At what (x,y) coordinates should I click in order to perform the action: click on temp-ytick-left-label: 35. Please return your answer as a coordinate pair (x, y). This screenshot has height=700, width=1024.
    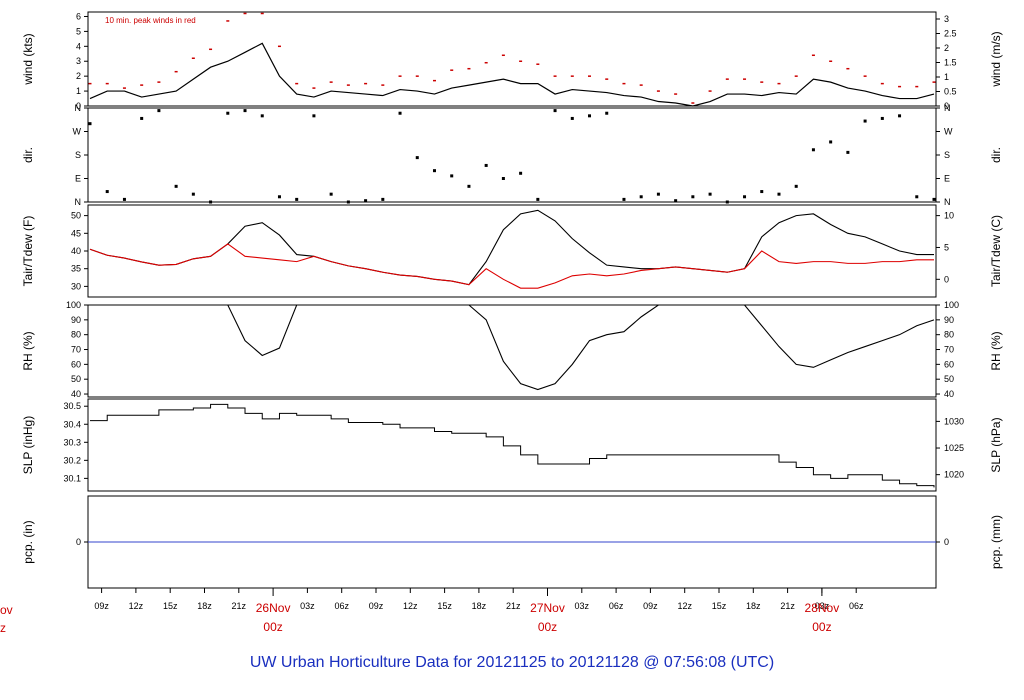
    Looking at the image, I should click on (76, 269).